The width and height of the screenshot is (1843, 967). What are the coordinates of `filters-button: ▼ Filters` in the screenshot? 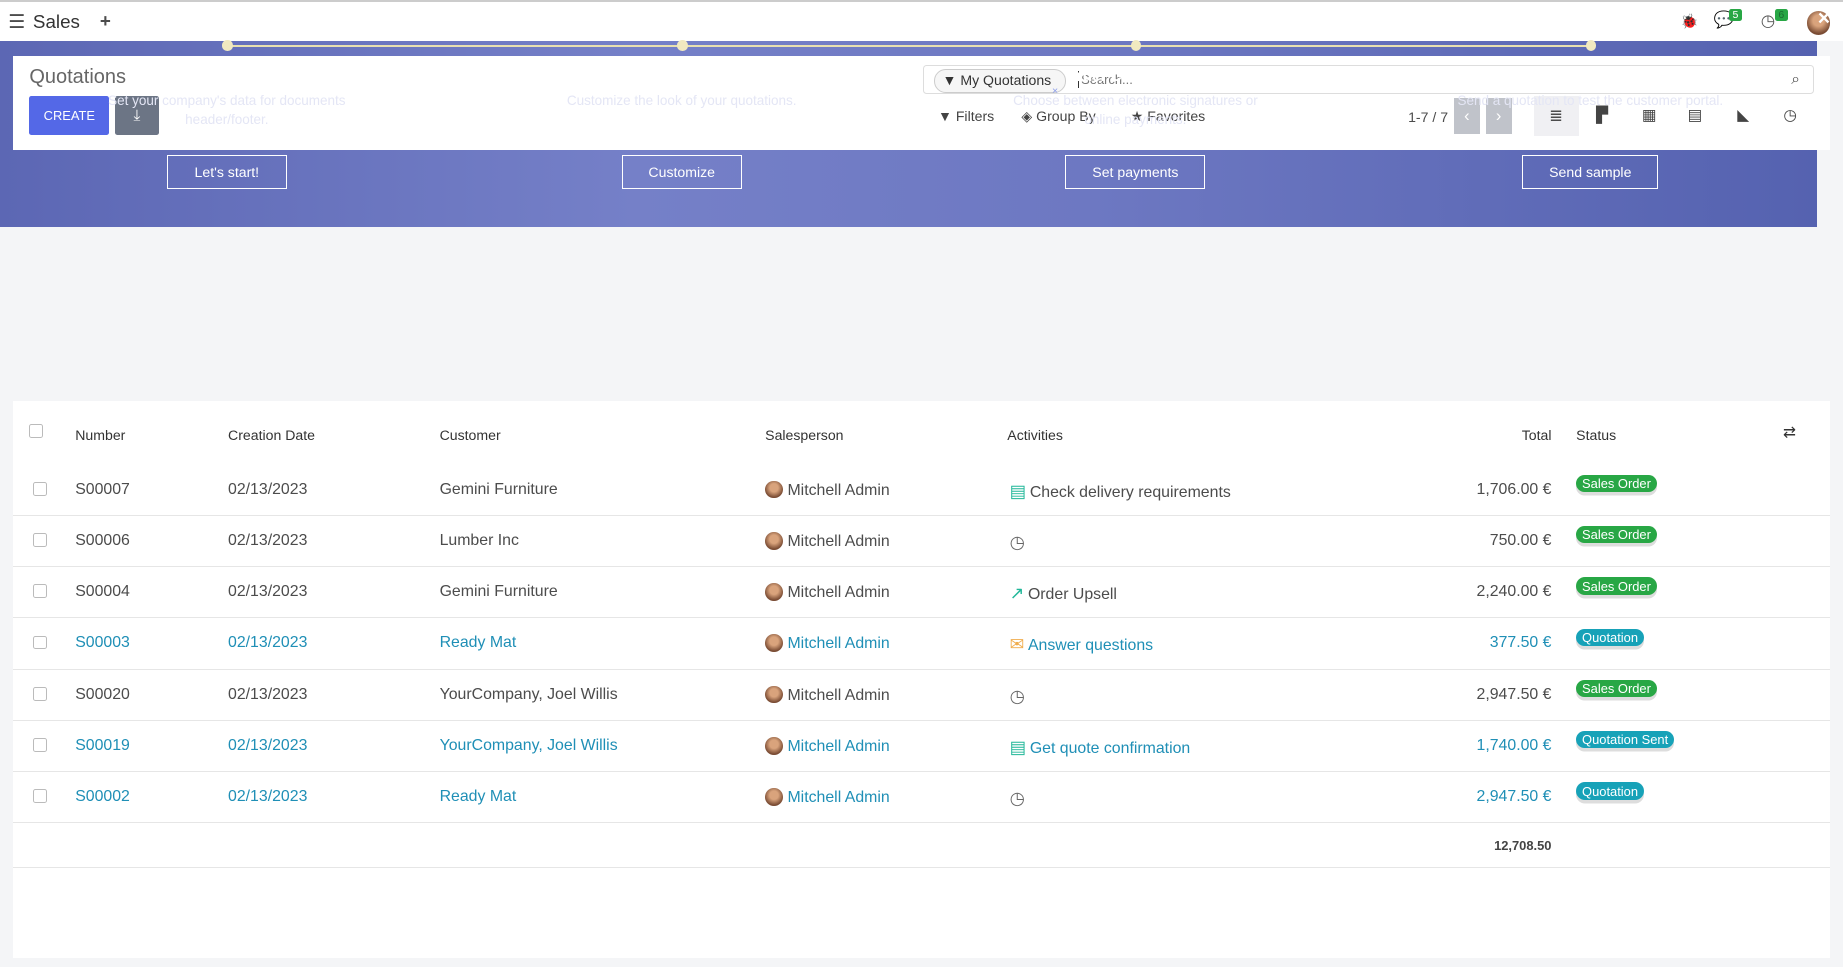 It's located at (966, 116).